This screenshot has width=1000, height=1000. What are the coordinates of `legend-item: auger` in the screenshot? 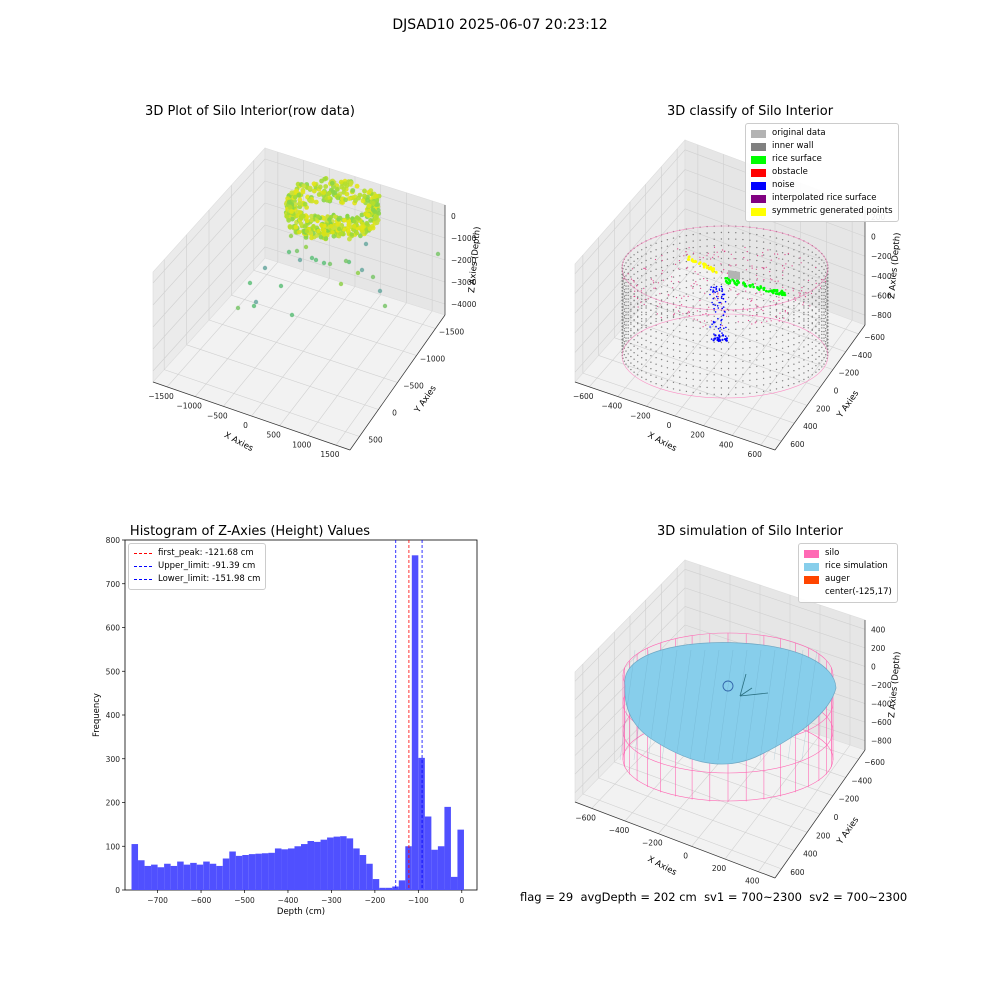 It's located at (848, 579).